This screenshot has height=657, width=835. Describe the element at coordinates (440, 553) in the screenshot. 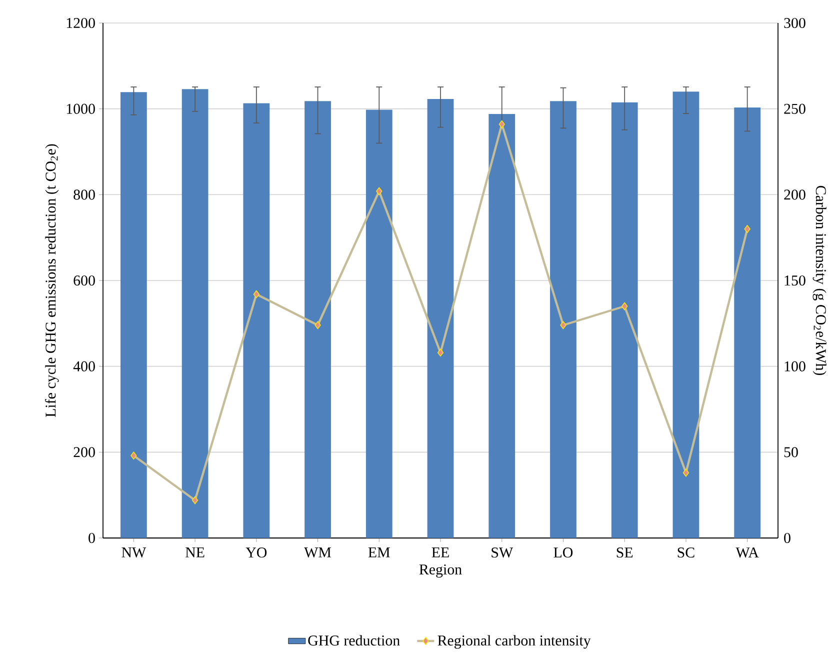

I see `x-tick-label: EE` at that location.